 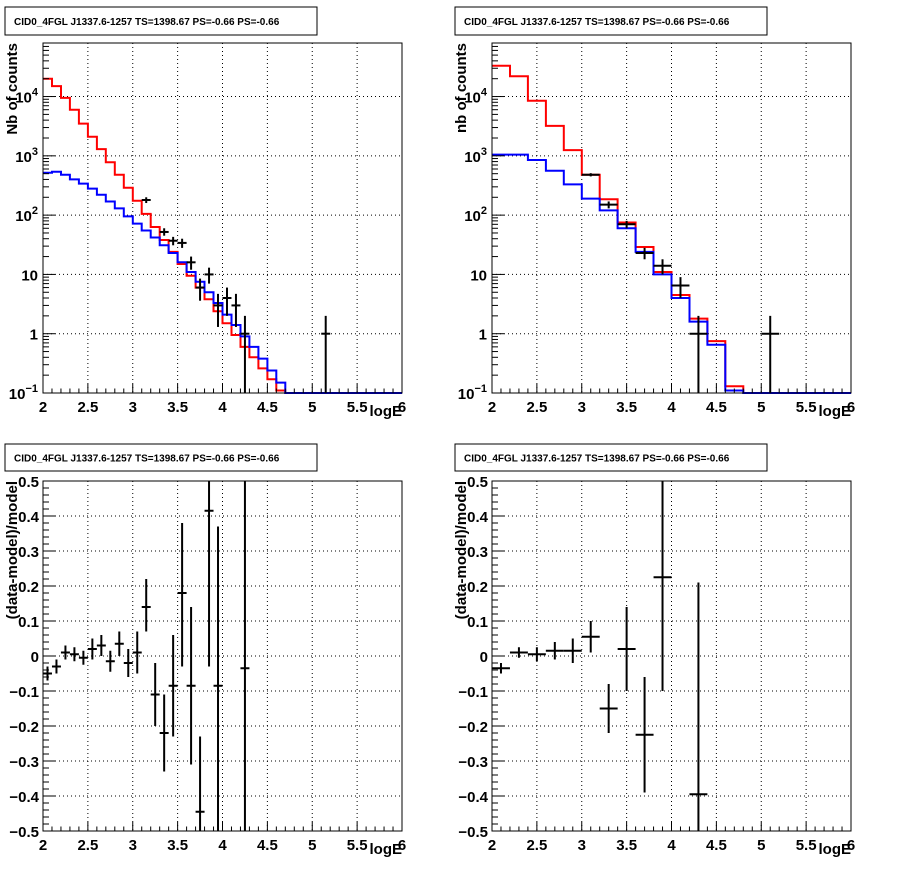 What do you see at coordinates (461, 550) in the screenshot?
I see `y-axis-label: (data-model)/model` at bounding box center [461, 550].